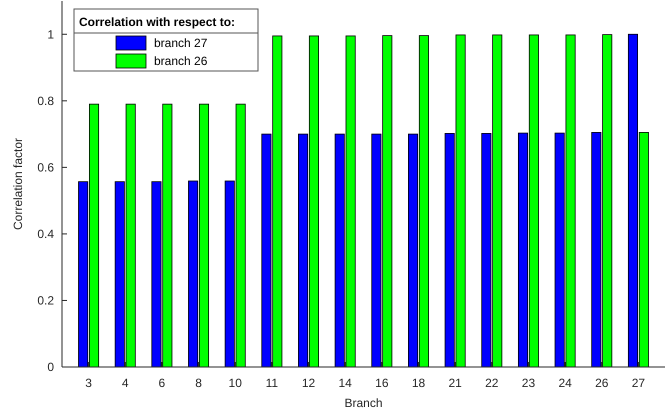 The width and height of the screenshot is (670, 414). I want to click on x-tick-label: 4, so click(125, 383).